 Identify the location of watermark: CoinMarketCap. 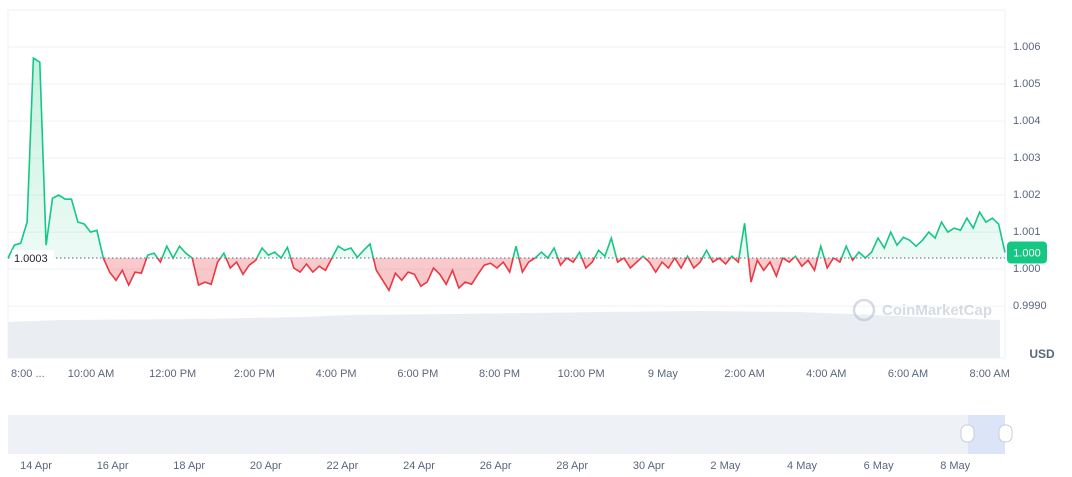
(922, 310).